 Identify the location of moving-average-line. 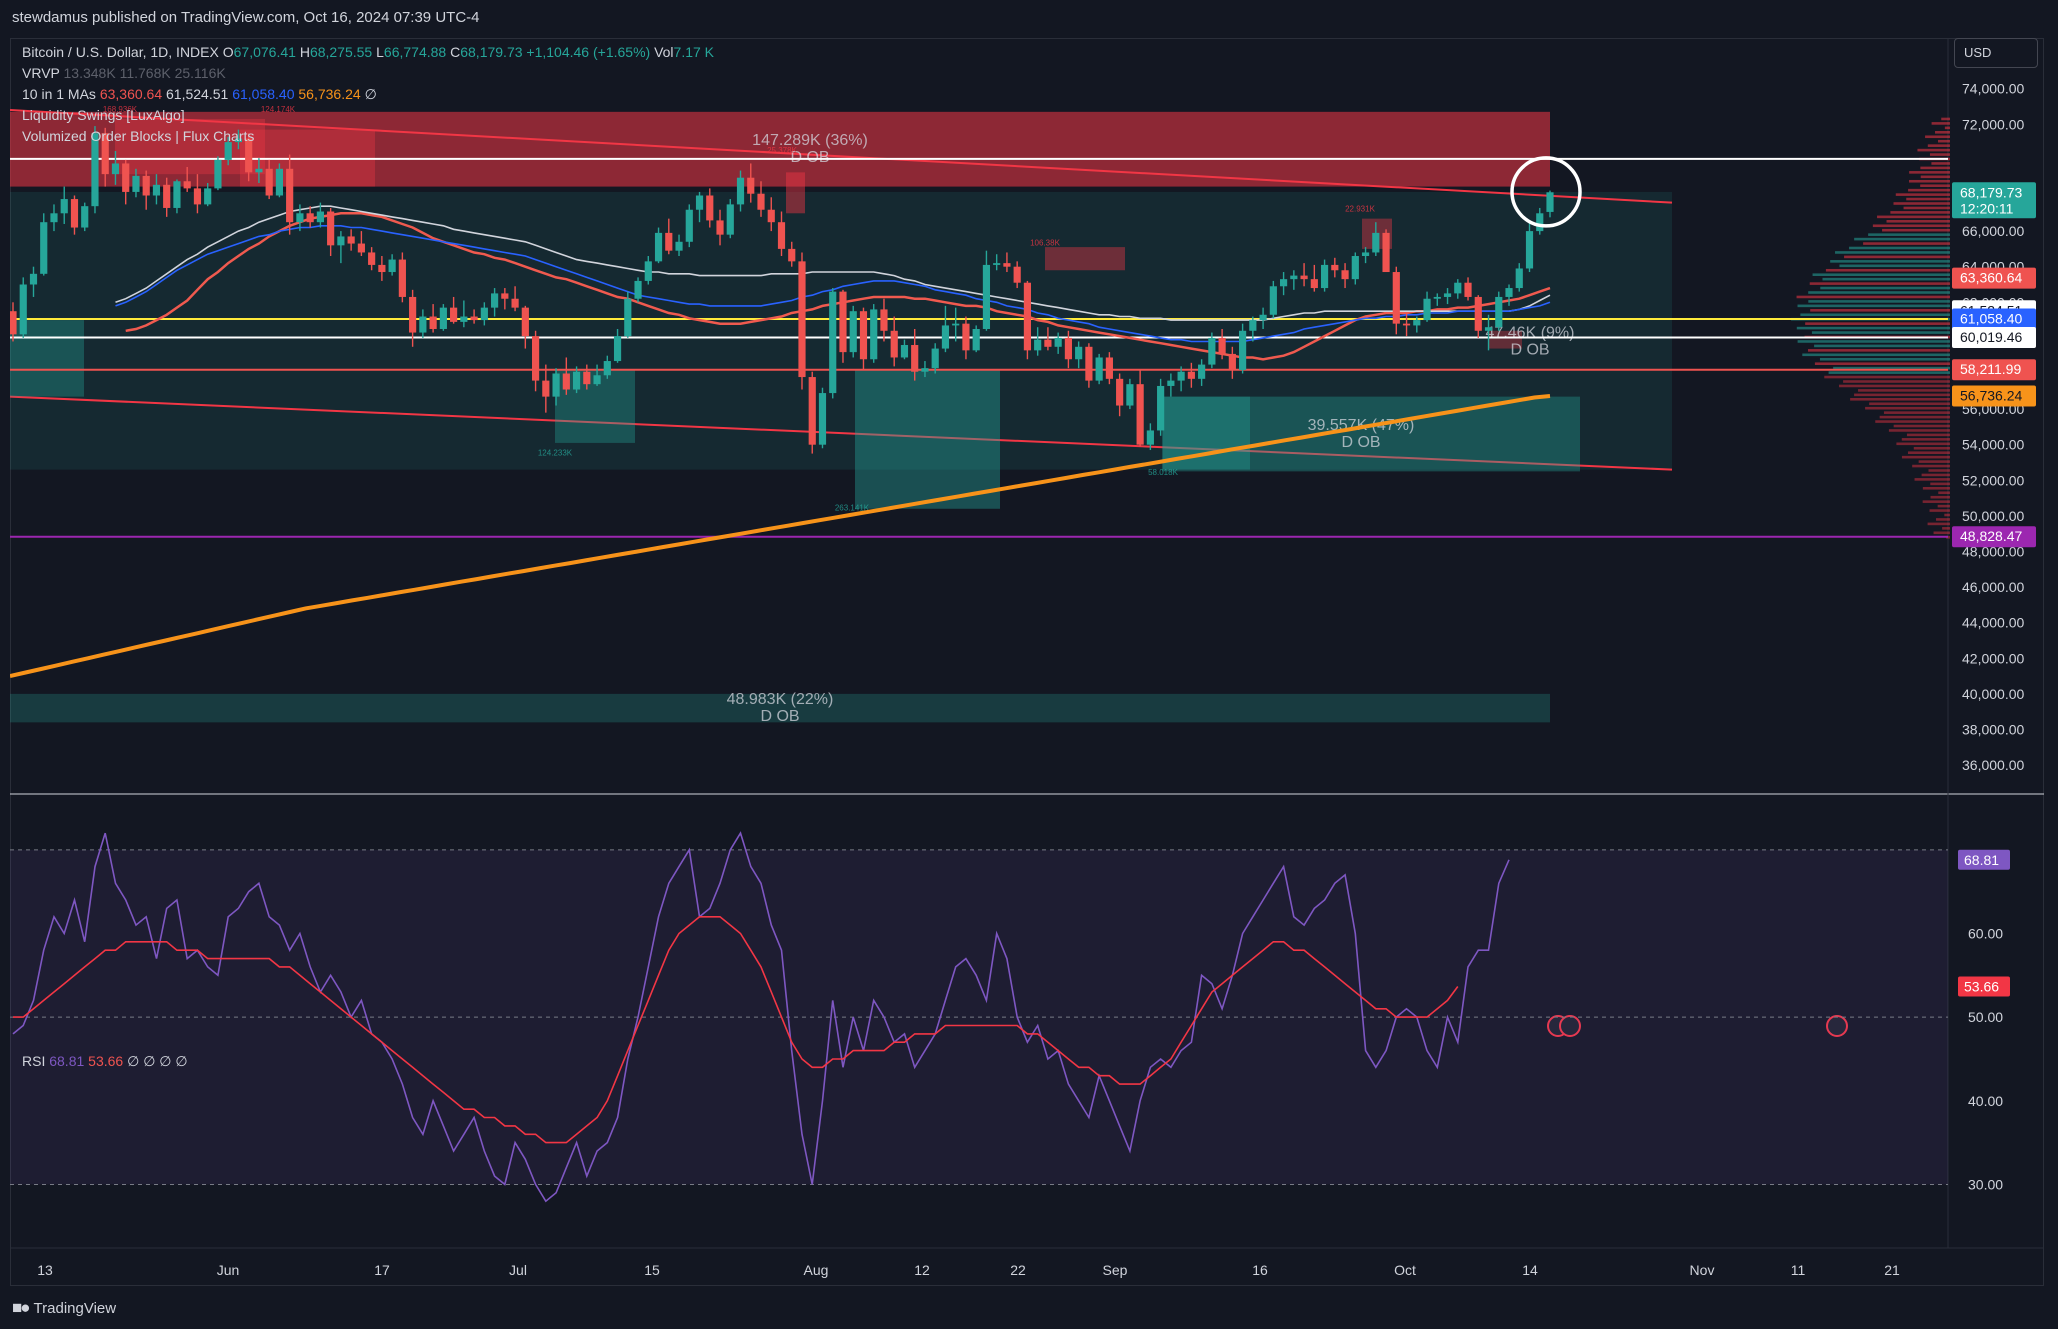
(838, 286).